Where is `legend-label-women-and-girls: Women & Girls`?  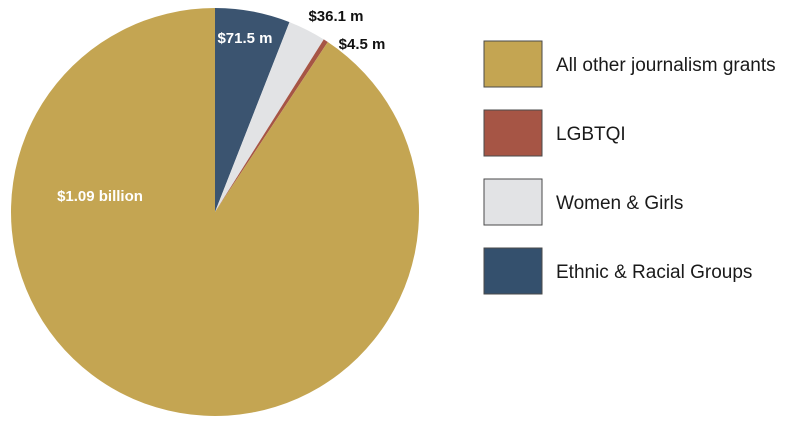
legend-label-women-and-girls: Women & Girls is located at coordinates (619, 203).